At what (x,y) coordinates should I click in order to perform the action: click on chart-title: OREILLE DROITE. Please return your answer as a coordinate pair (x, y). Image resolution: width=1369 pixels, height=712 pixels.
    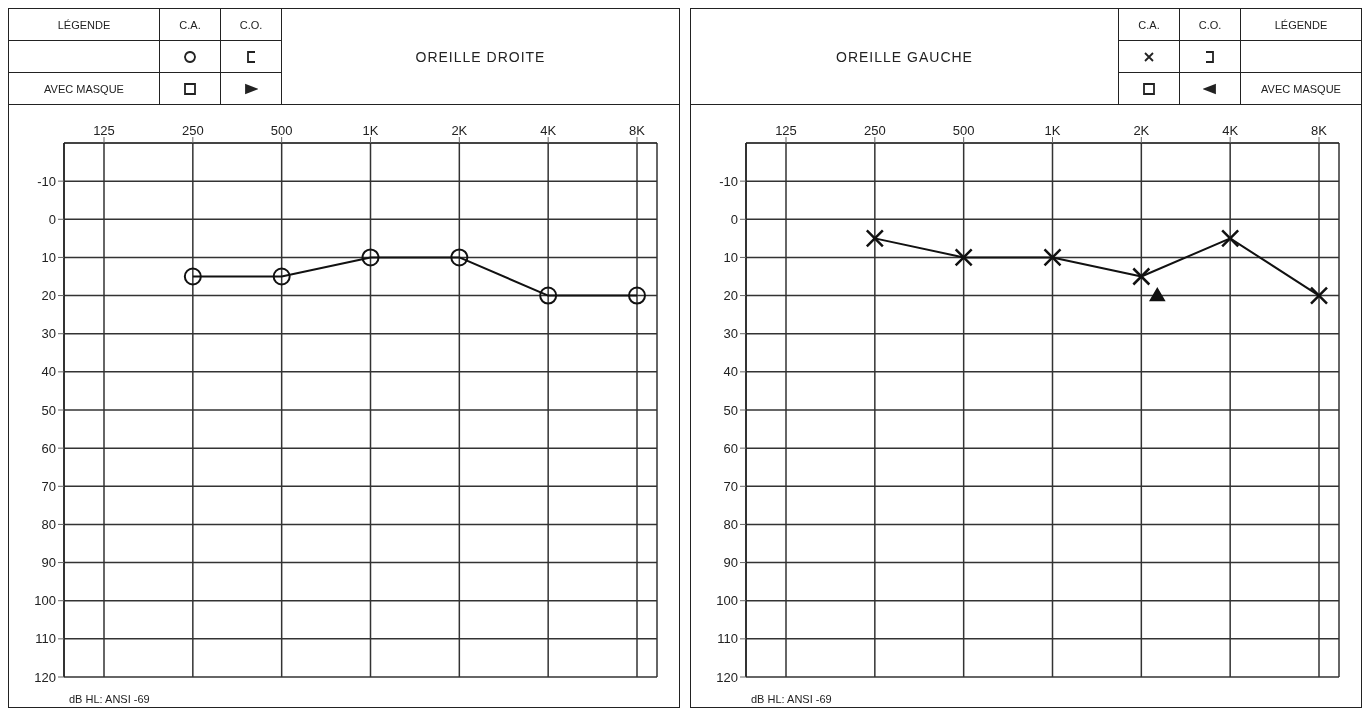
    Looking at the image, I should click on (480, 57).